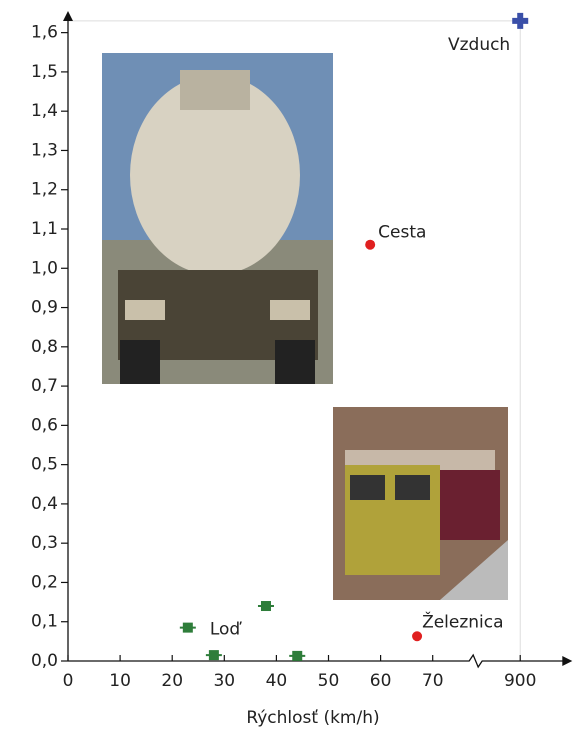  Describe the element at coordinates (44, 622) in the screenshot. I see `y-tick-label: 0,1` at that location.